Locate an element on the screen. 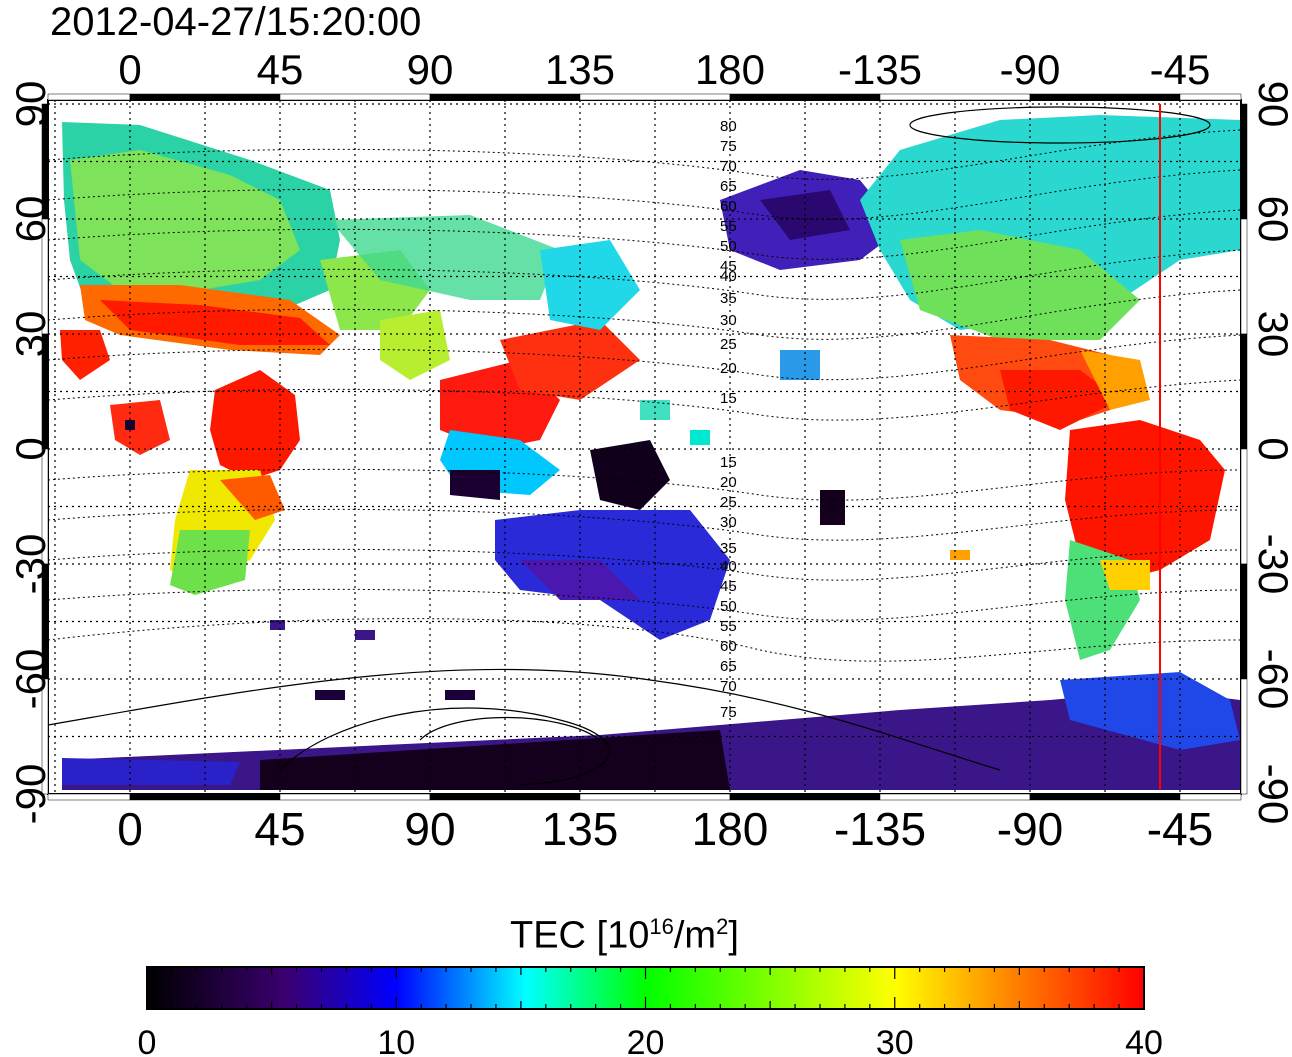  contour-label-n-13: 15 is located at coordinates (728, 398).